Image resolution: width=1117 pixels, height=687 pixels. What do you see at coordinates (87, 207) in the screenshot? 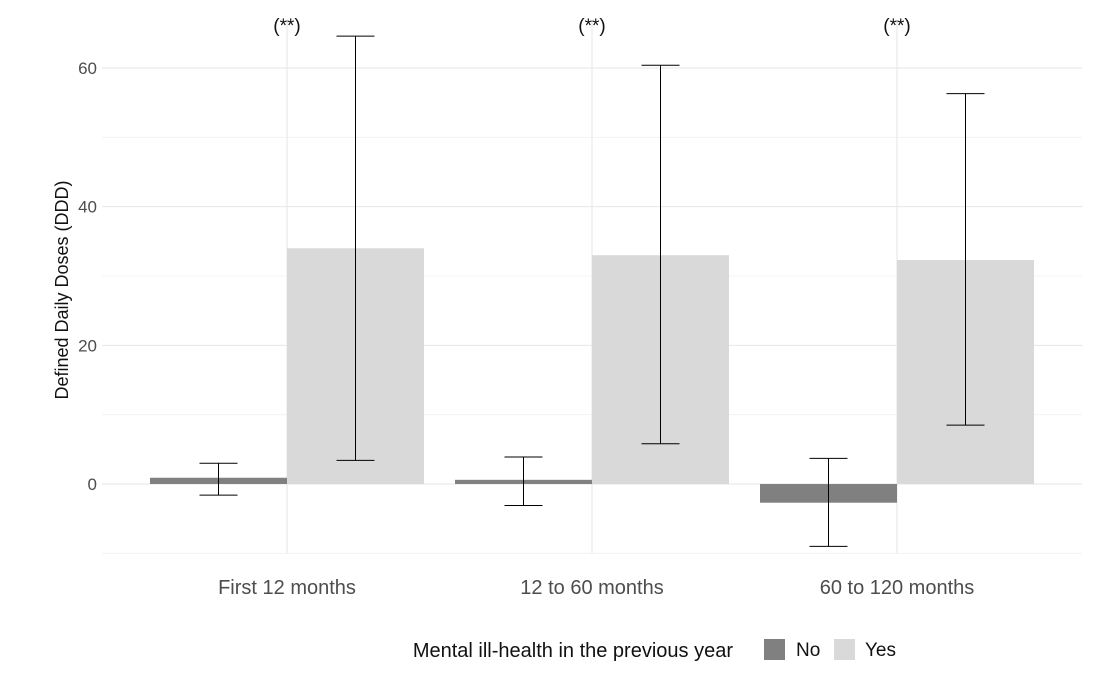
I see `y-tick-label: 40` at bounding box center [87, 207].